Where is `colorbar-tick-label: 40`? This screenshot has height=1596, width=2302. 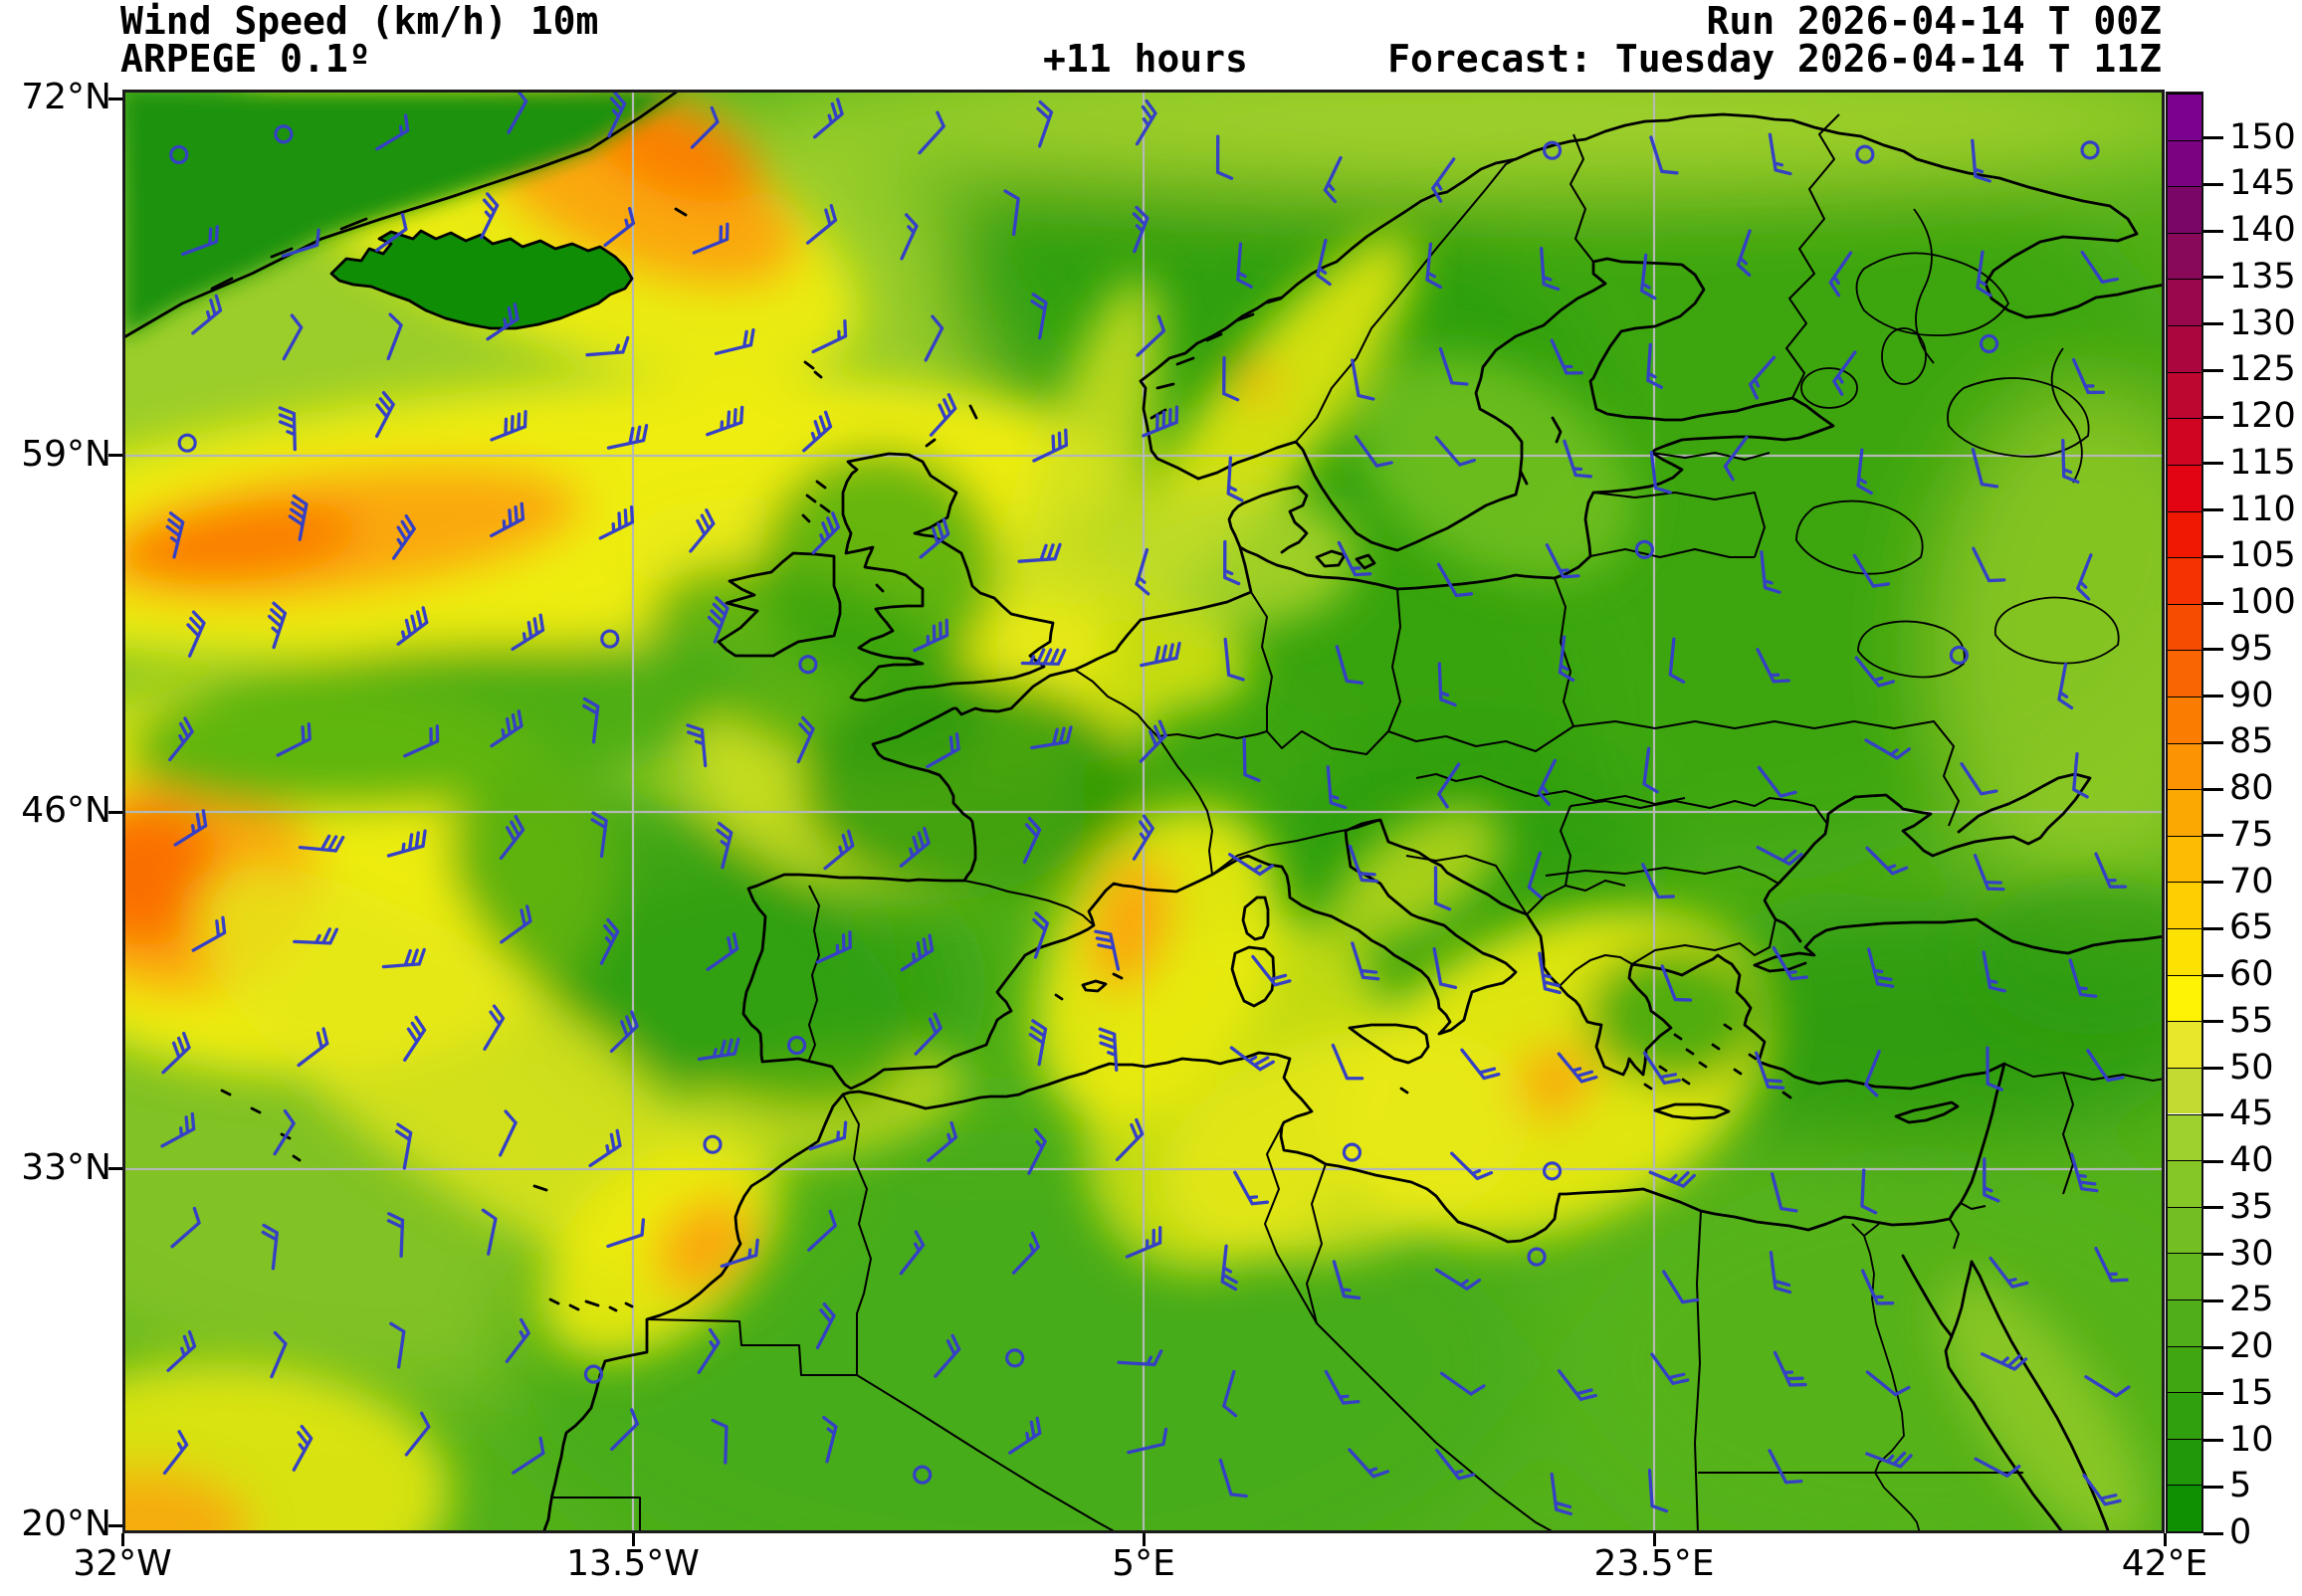 colorbar-tick-label: 40 is located at coordinates (2251, 1161).